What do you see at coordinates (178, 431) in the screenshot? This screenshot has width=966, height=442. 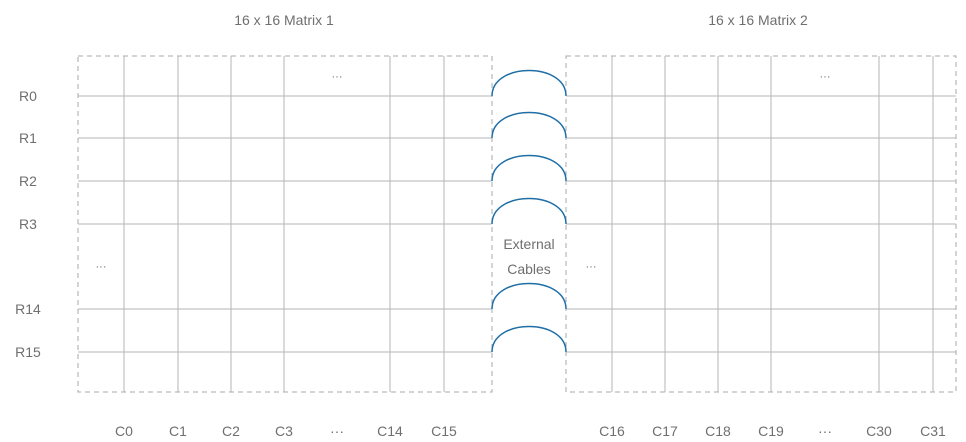 I see `column-label: C1` at bounding box center [178, 431].